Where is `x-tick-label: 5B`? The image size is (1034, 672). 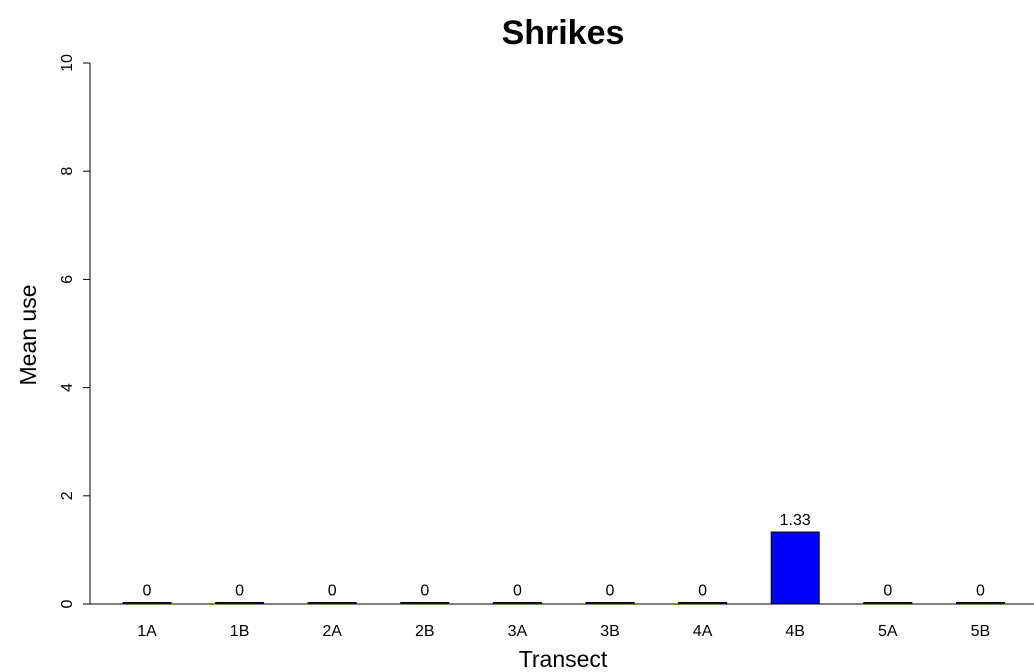
x-tick-label: 5B is located at coordinates (981, 631).